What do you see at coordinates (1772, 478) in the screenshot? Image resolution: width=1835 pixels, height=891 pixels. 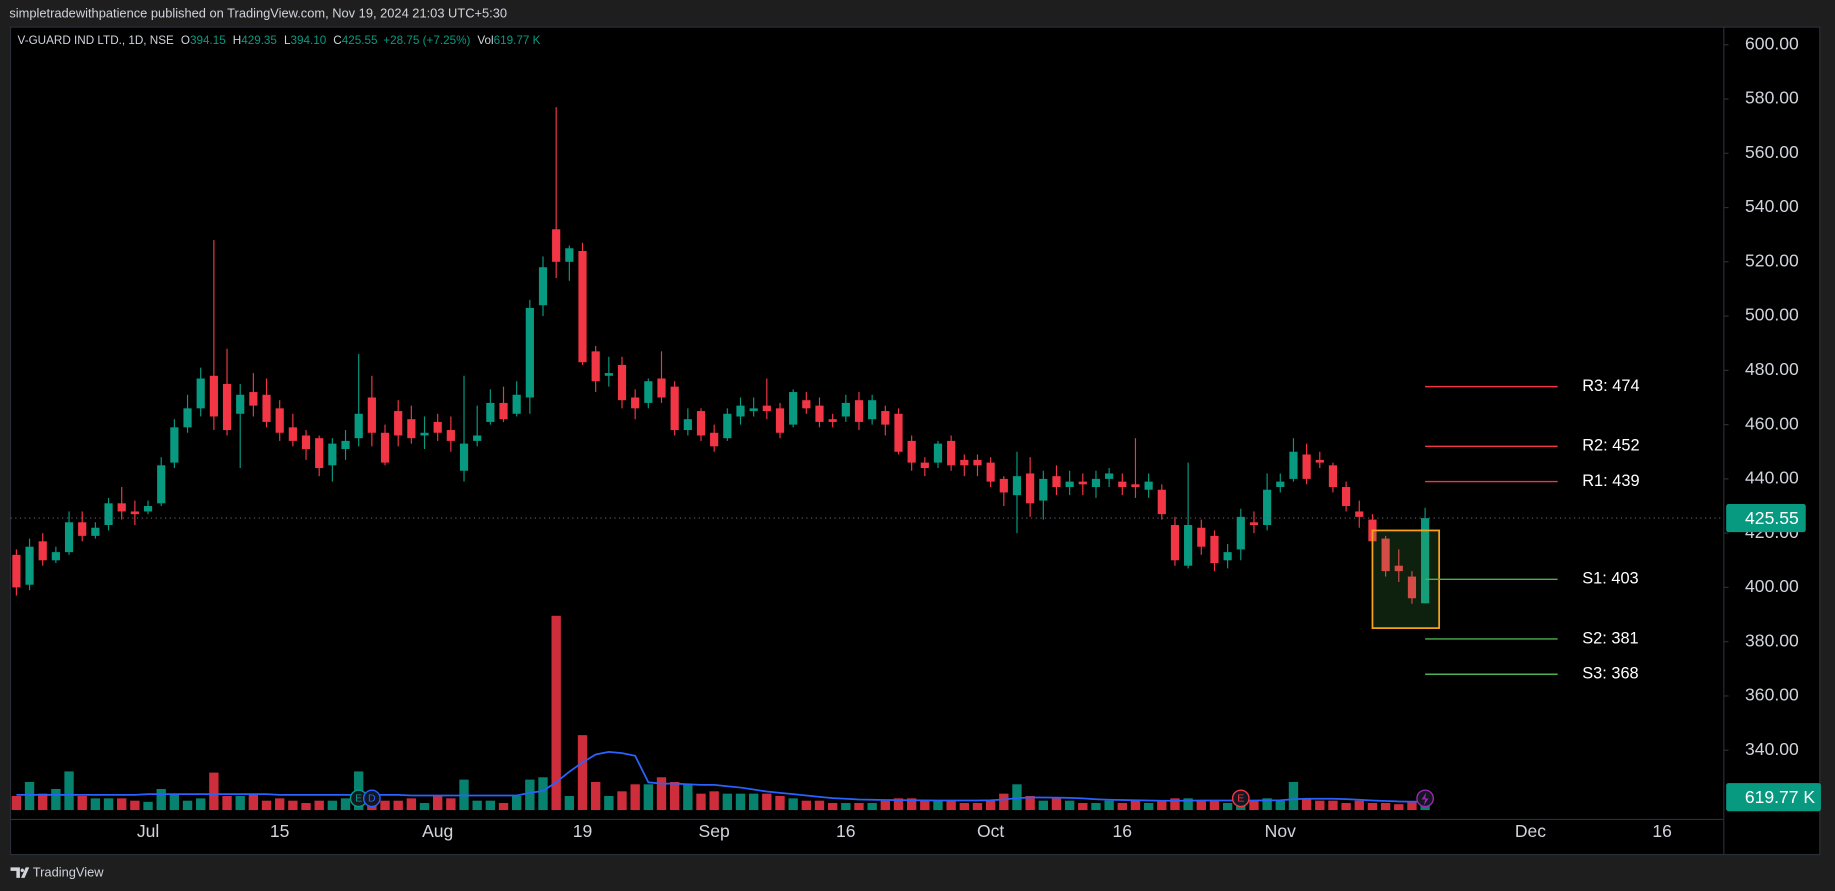 I see `y-tick-label: 440.00` at bounding box center [1772, 478].